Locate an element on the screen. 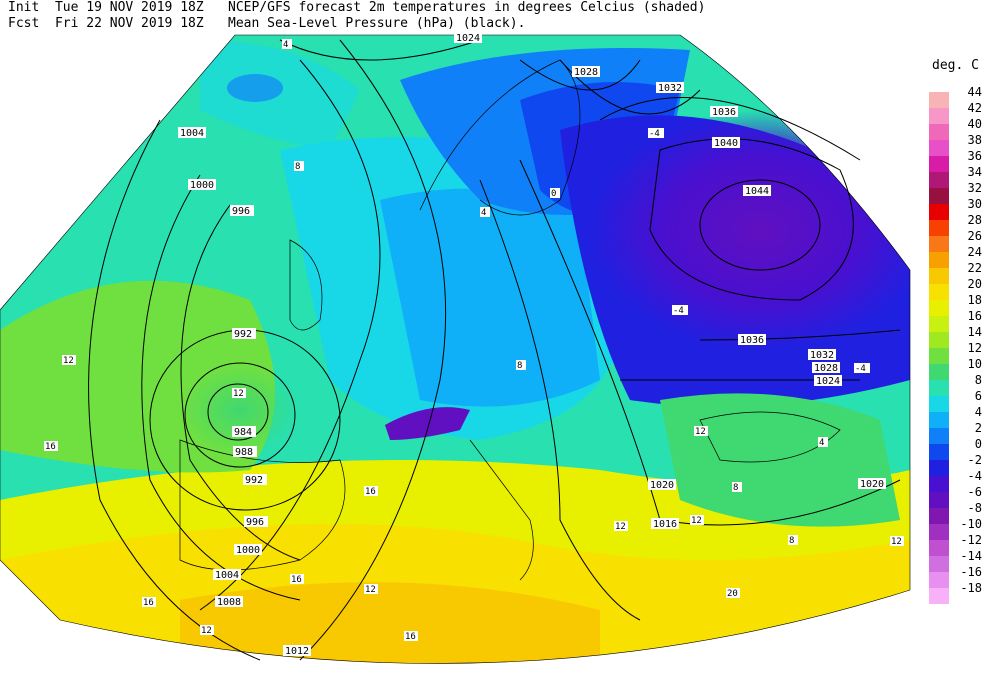 This screenshot has width=1000, height=680. isobar-label-988: 988 is located at coordinates (244, 452).